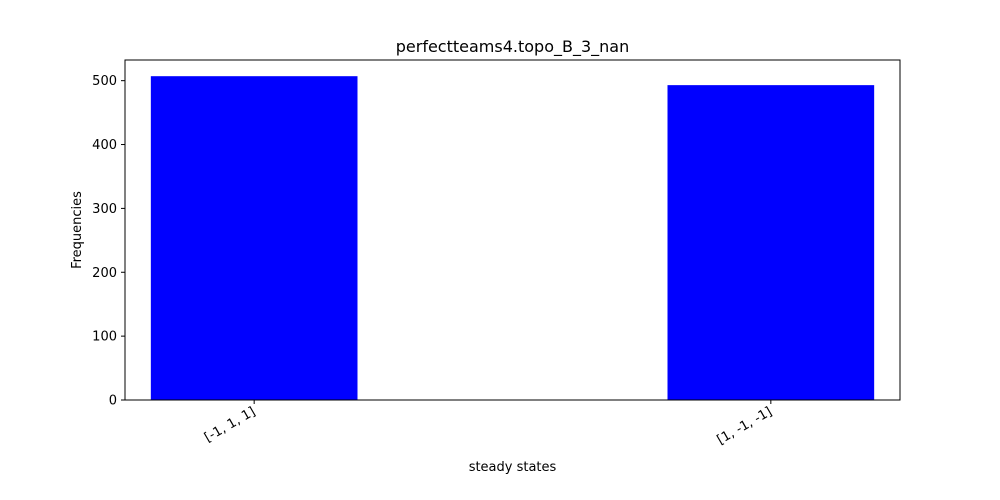 The width and height of the screenshot is (1000, 500). I want to click on y-tick-label-5: 500, so click(104, 81).